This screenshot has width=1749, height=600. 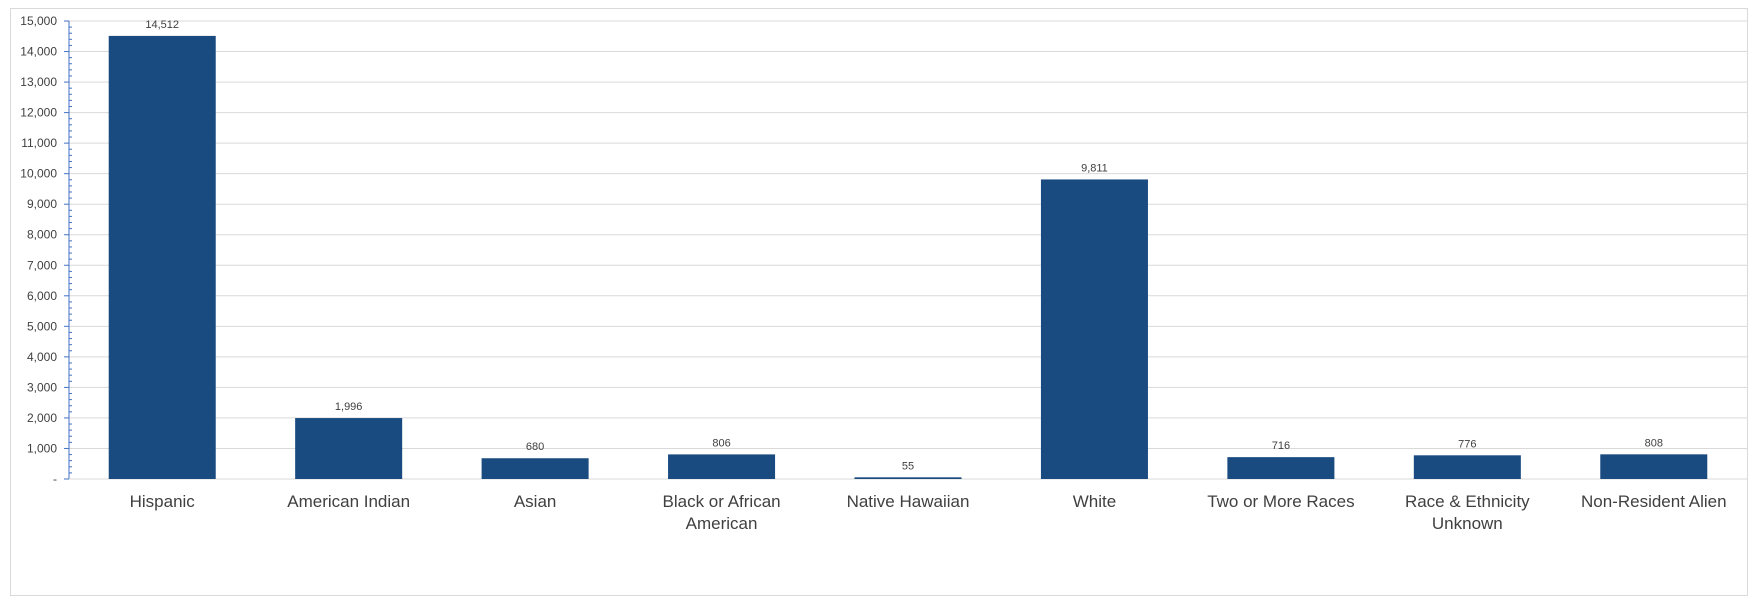 What do you see at coordinates (1467, 501) in the screenshot?
I see `x-tick-label: Race & Ethnicity` at bounding box center [1467, 501].